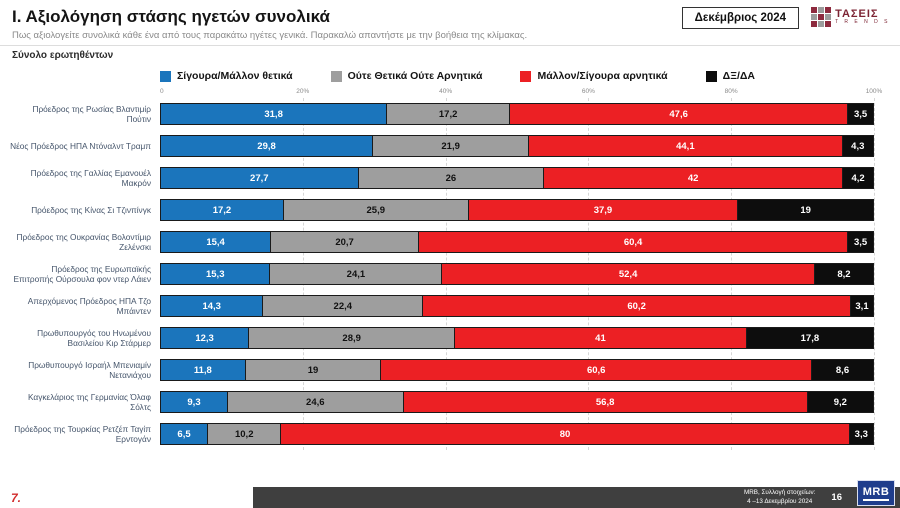  I want to click on axis-tick: 80%, so click(731, 91).